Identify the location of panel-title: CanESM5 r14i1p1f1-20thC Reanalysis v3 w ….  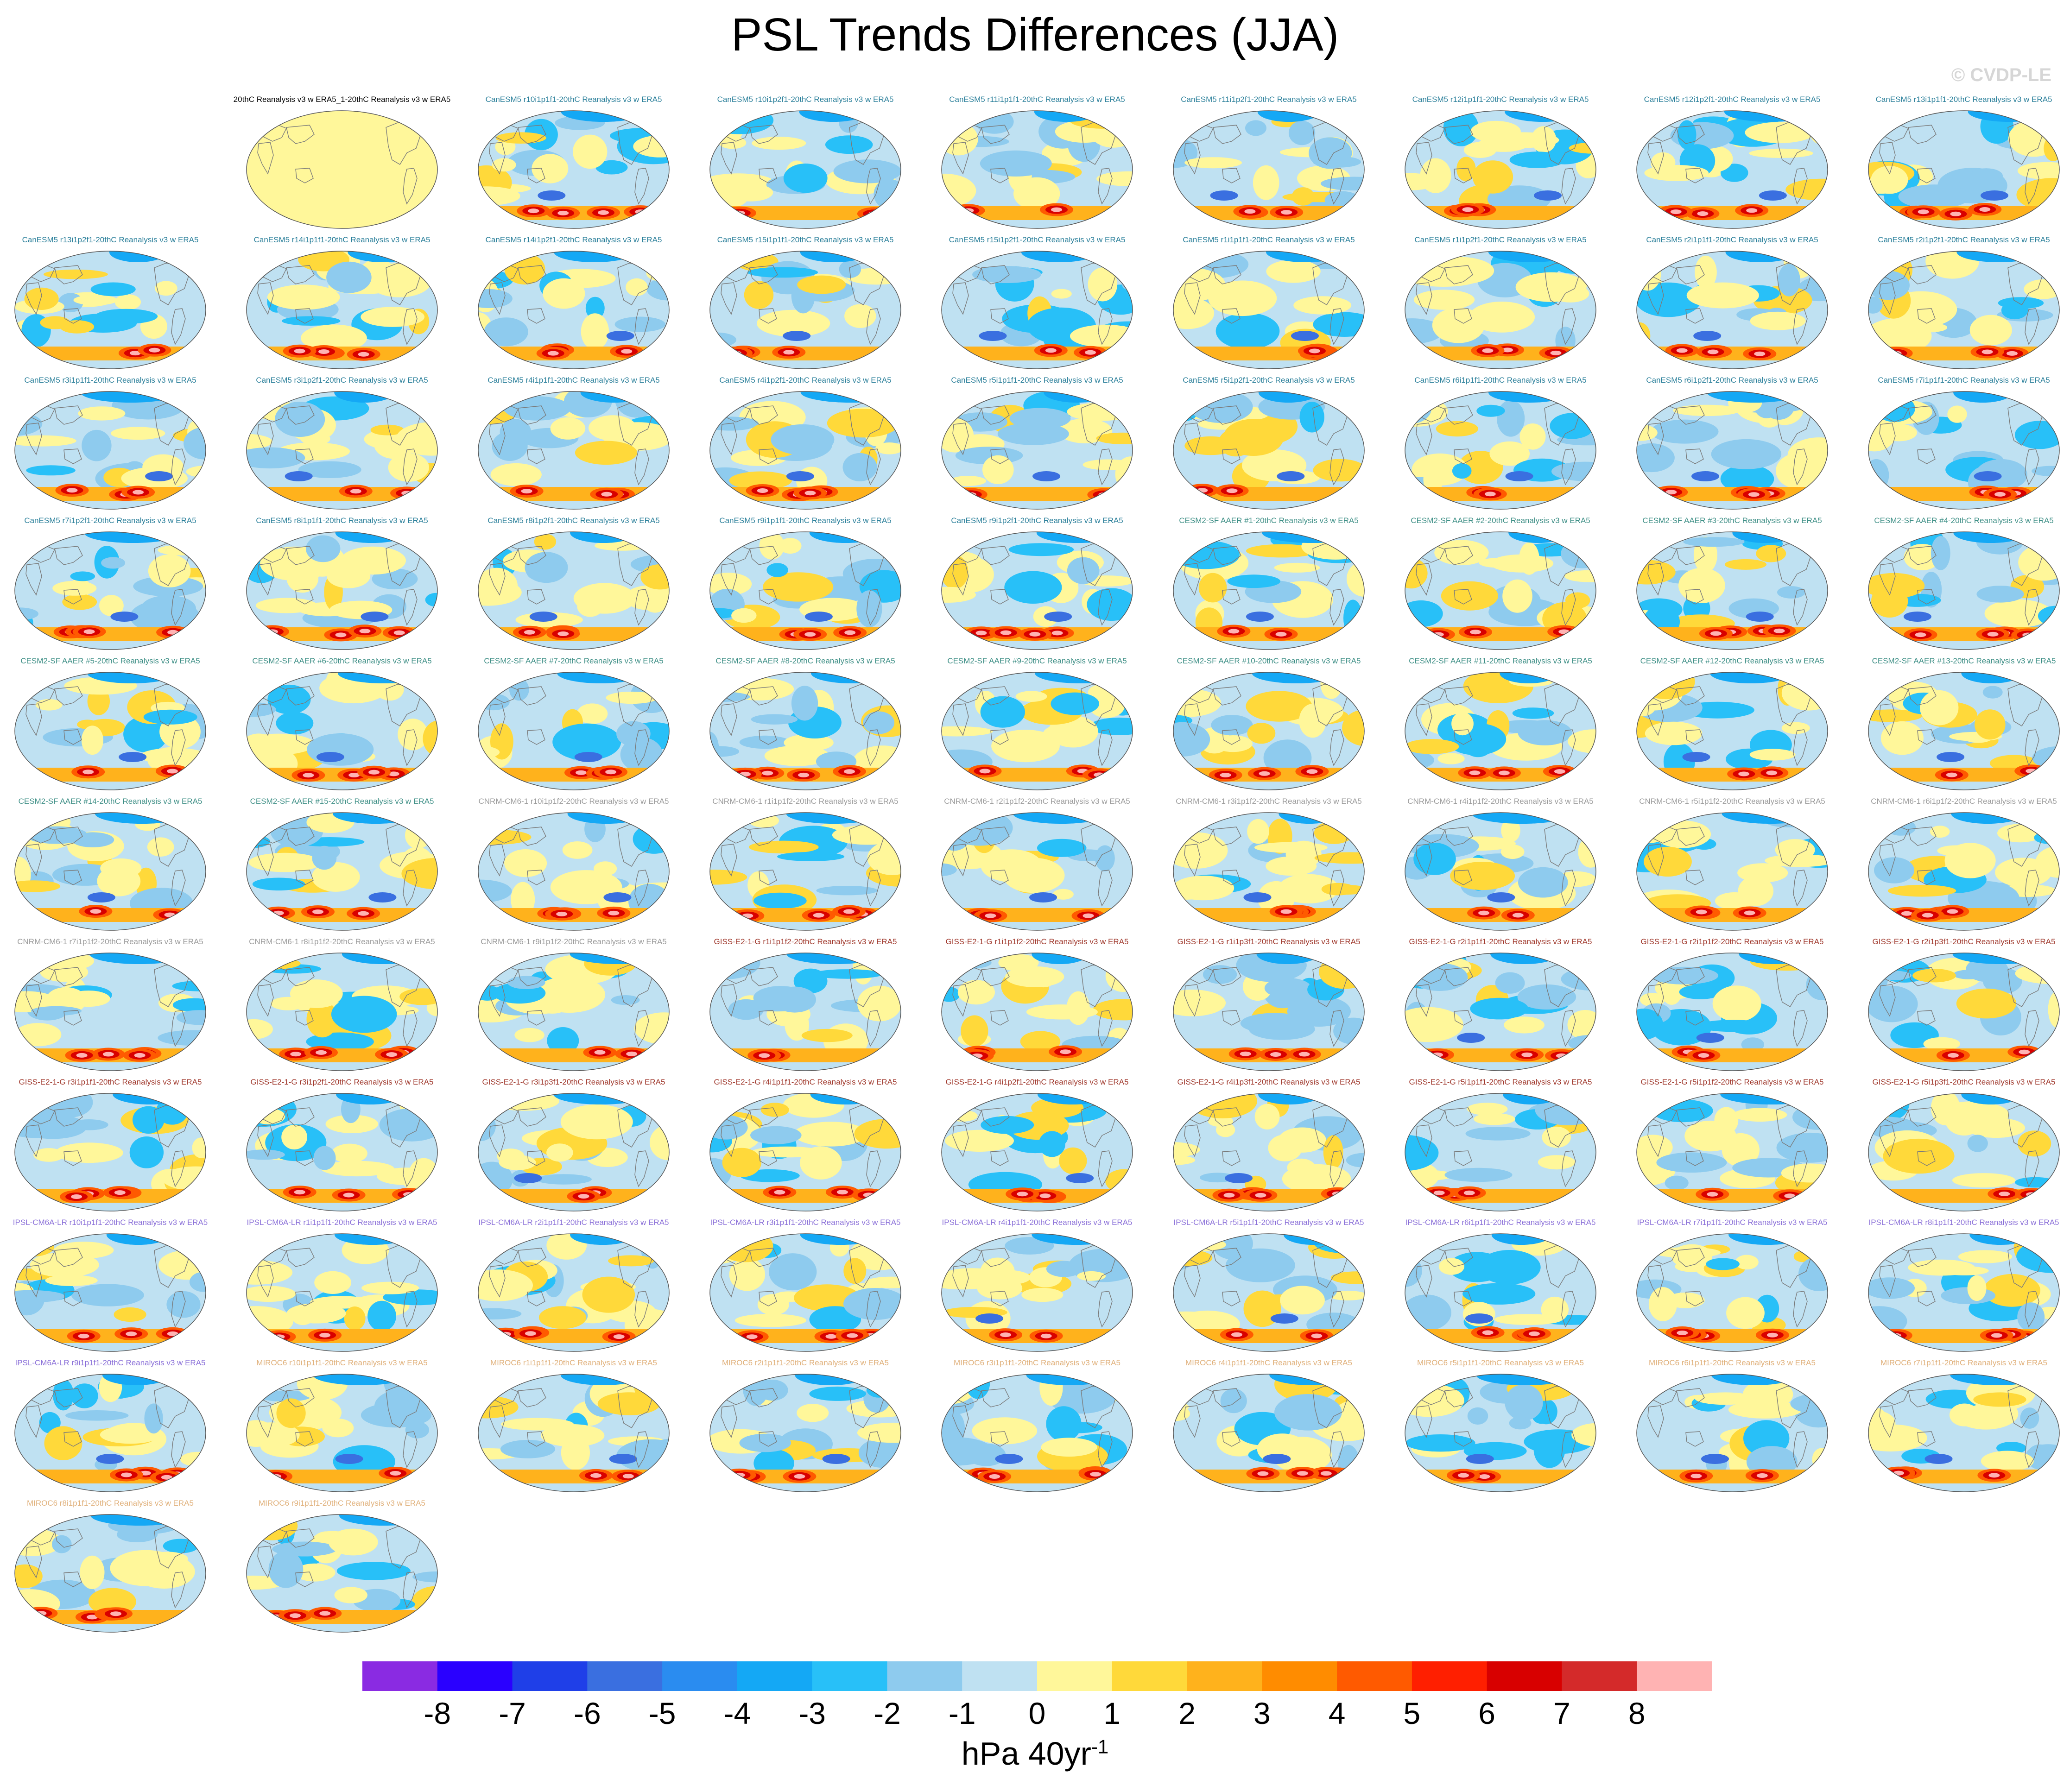
(341, 239).